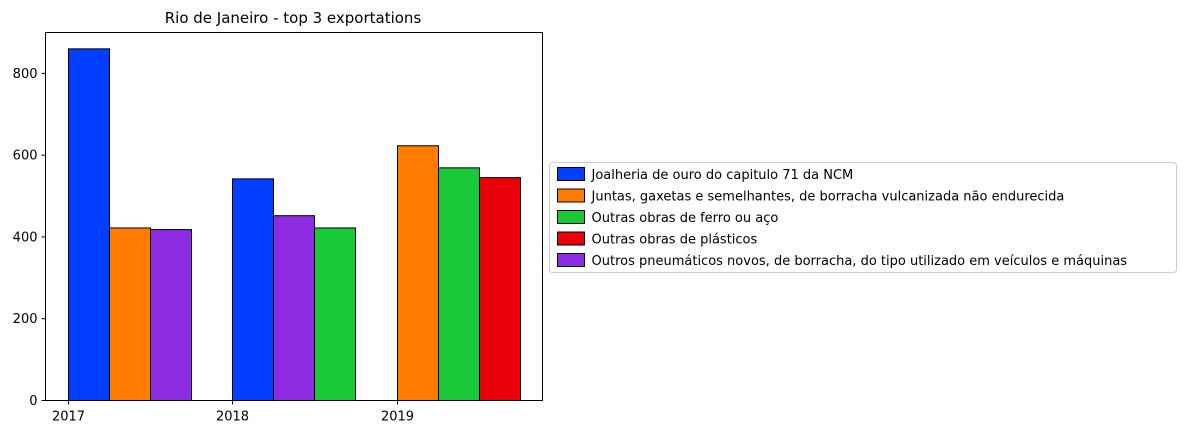  Describe the element at coordinates (685, 218) in the screenshot. I see `legend-label: Outras obras de ferro ou aço` at that location.